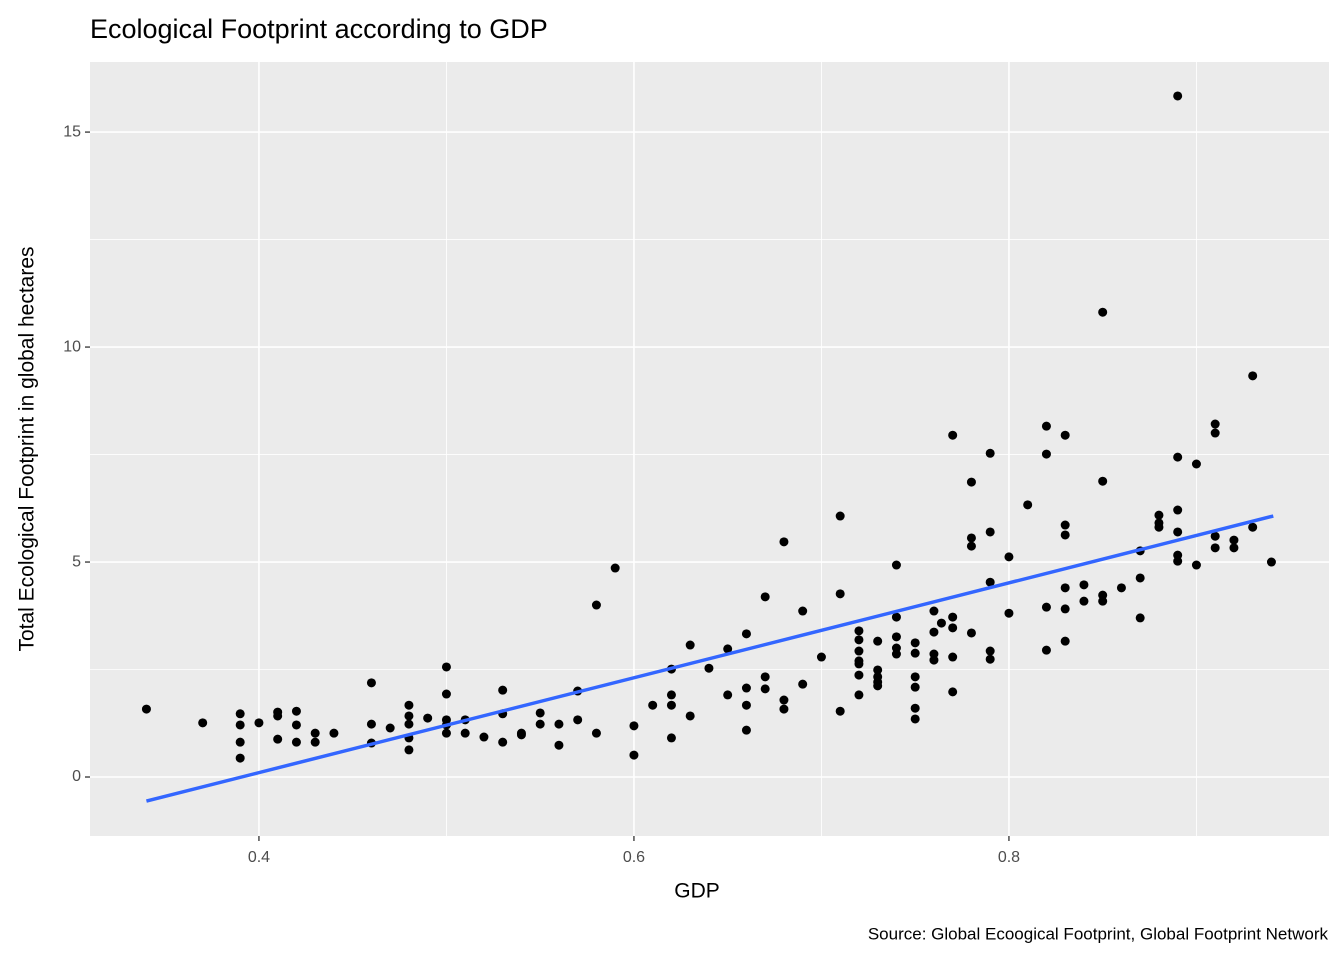 The image size is (1344, 960). Describe the element at coordinates (72, 346) in the screenshot. I see `y-tick-label: 10` at that location.